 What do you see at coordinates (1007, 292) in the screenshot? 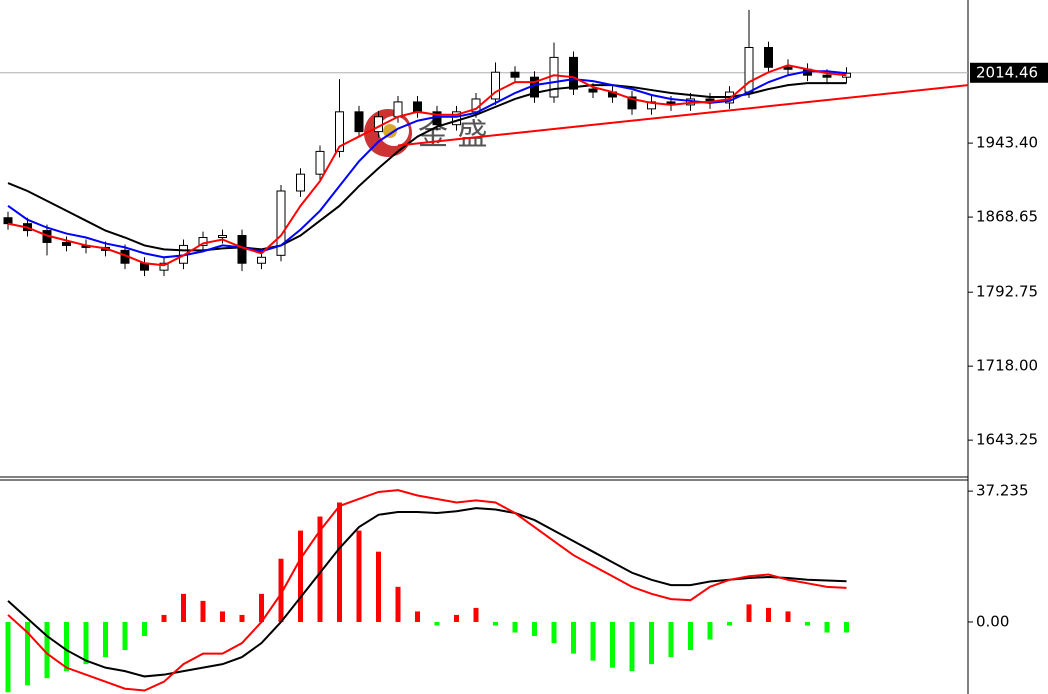
I see `y-tick-label: 1792.75` at bounding box center [1007, 292].